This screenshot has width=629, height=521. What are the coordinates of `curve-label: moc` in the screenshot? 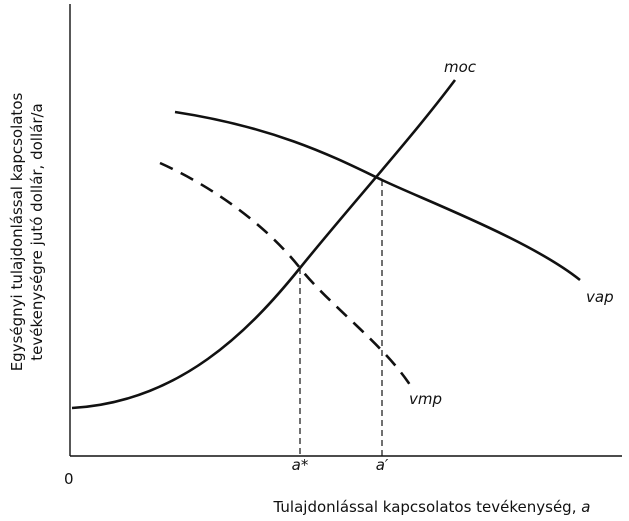 It's located at (460, 67).